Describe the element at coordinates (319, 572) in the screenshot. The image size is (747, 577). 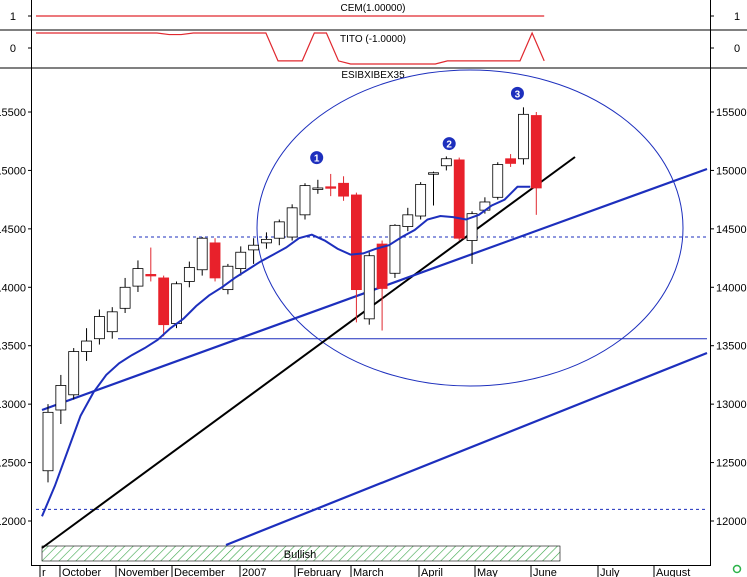
I see `x-tick-label: February` at that location.